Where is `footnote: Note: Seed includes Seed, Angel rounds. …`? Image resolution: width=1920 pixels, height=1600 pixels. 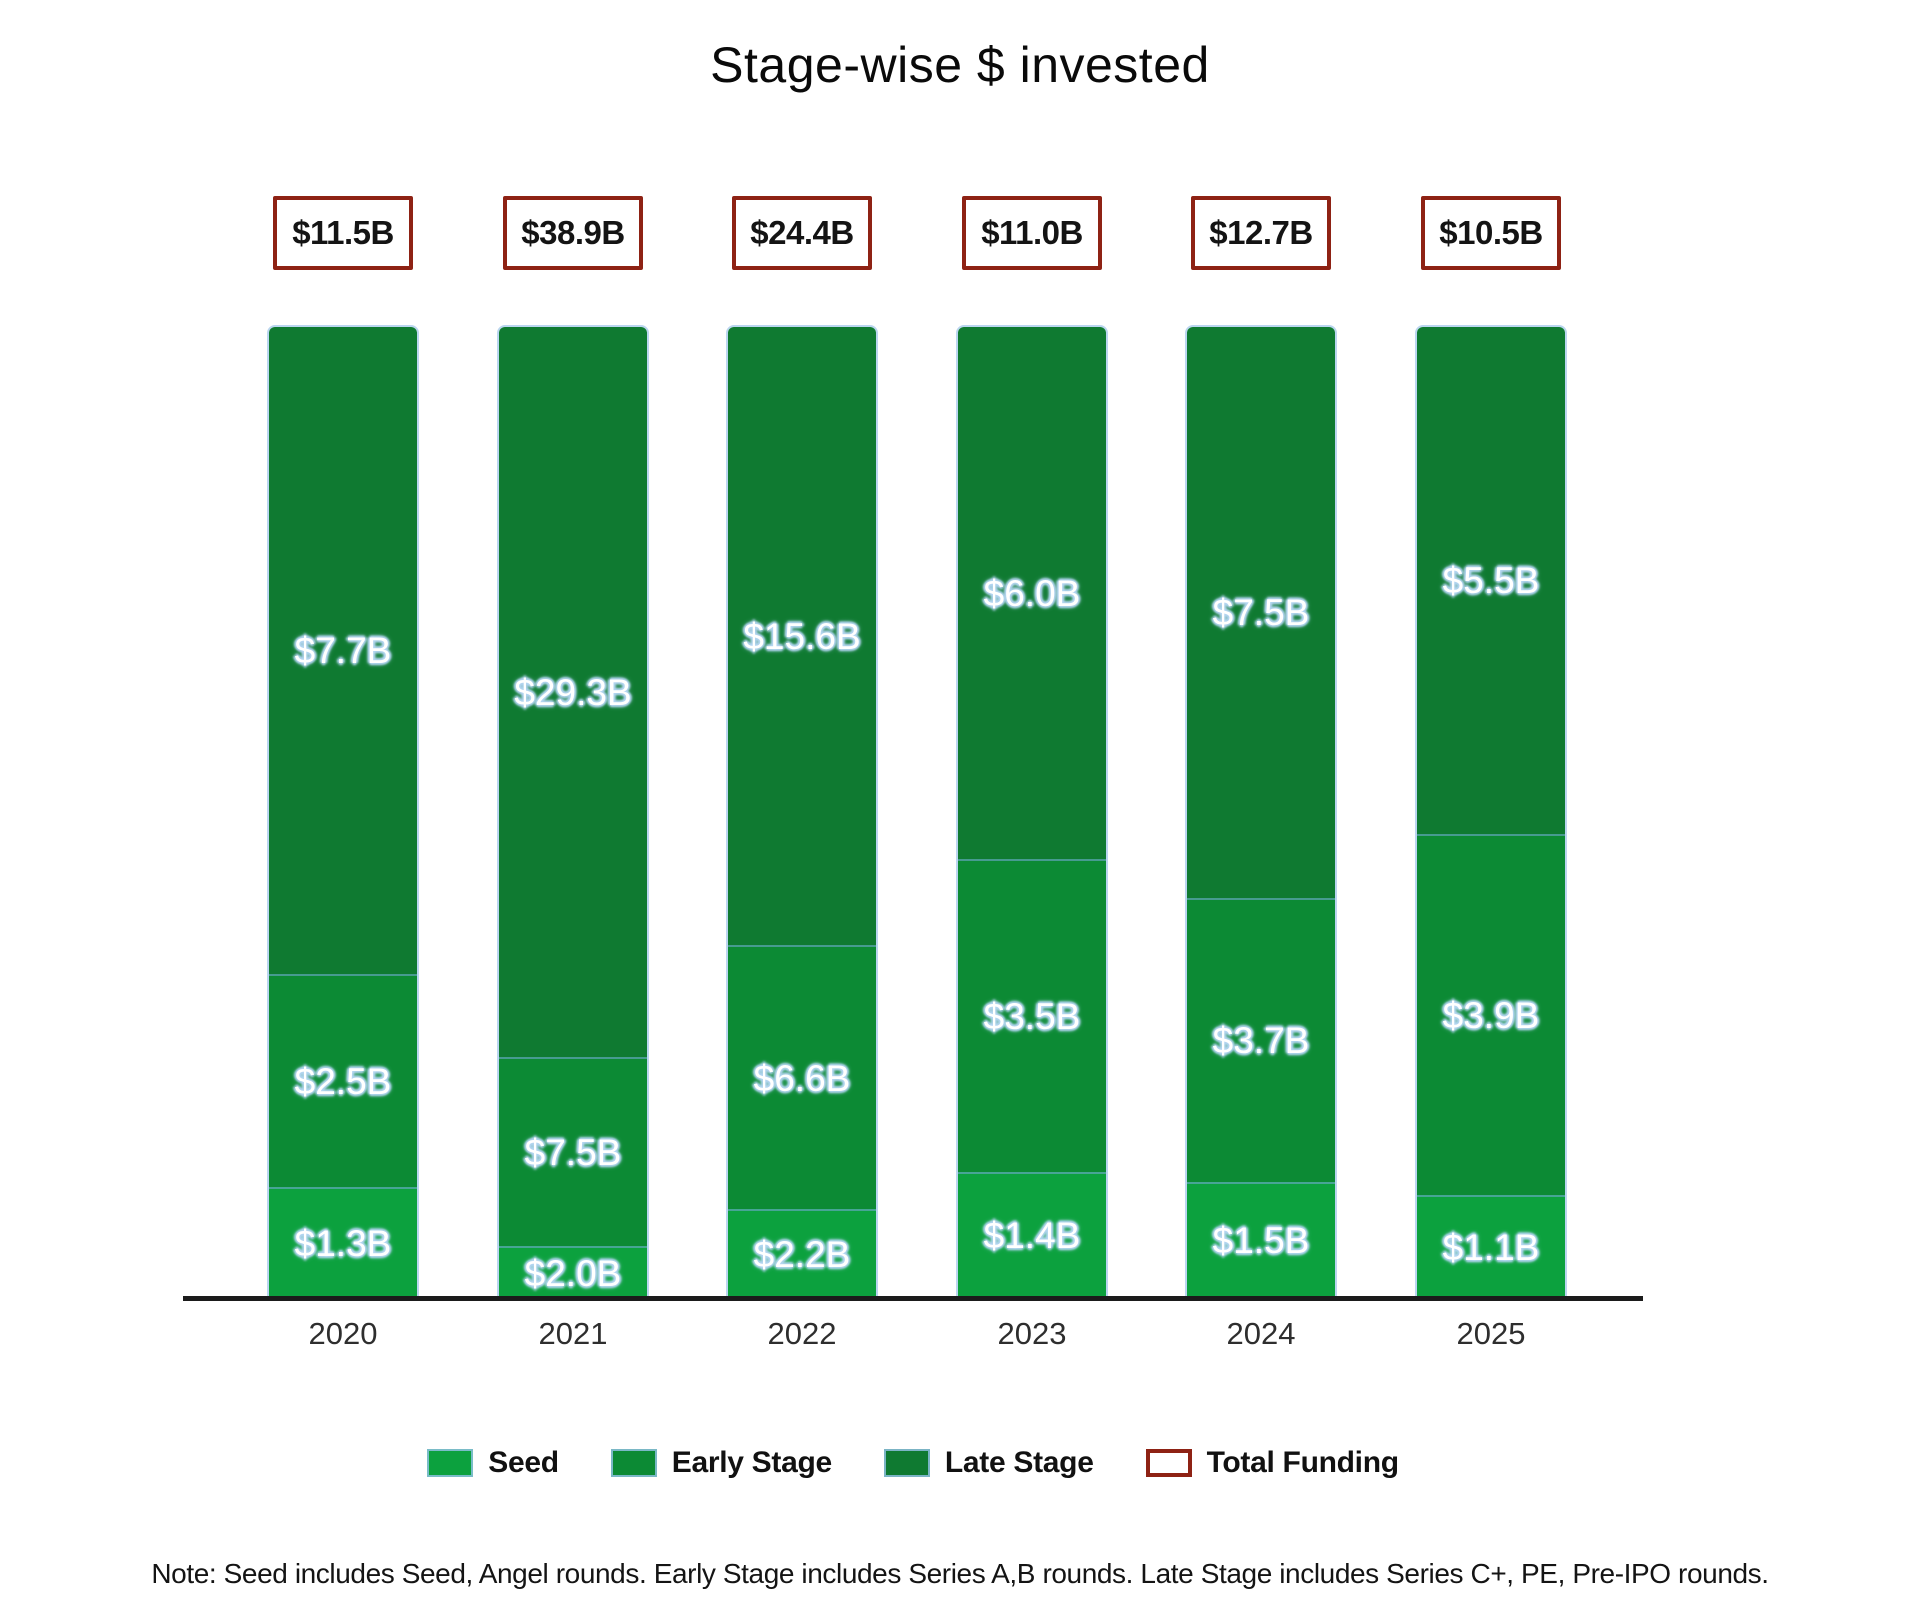 footnote: Note: Seed includes Seed, Angel rounds. … is located at coordinates (960, 1573).